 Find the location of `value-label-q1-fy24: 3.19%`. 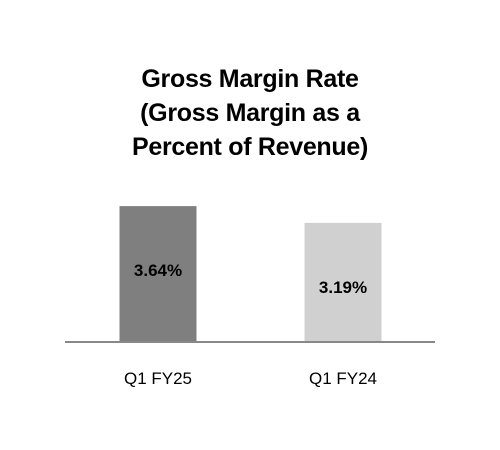

value-label-q1-fy24: 3.19% is located at coordinates (343, 287).